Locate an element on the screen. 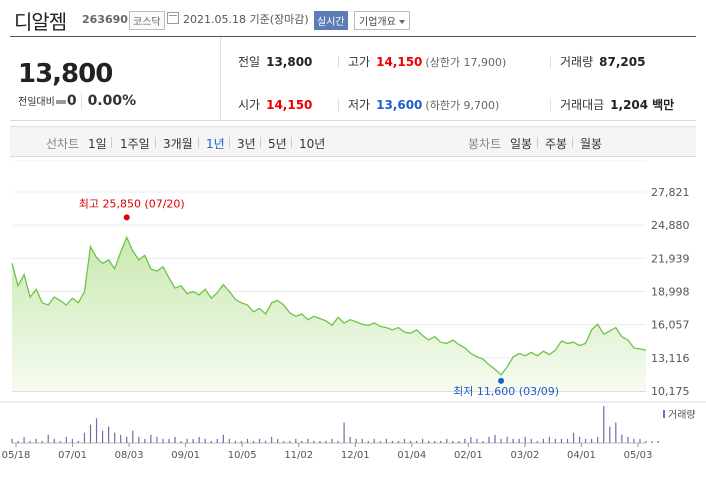 Image resolution: width=706 pixels, height=479 pixels. company-name: 디알젬 is located at coordinates (40, 22).